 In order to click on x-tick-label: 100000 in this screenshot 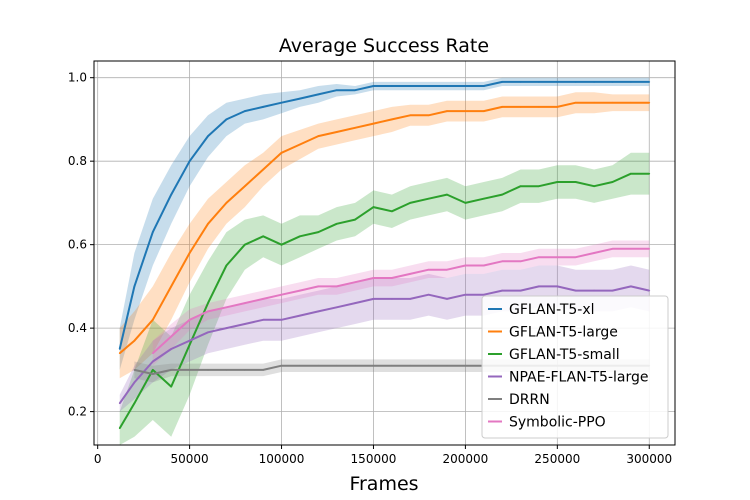, I will do `click(282, 459)`.